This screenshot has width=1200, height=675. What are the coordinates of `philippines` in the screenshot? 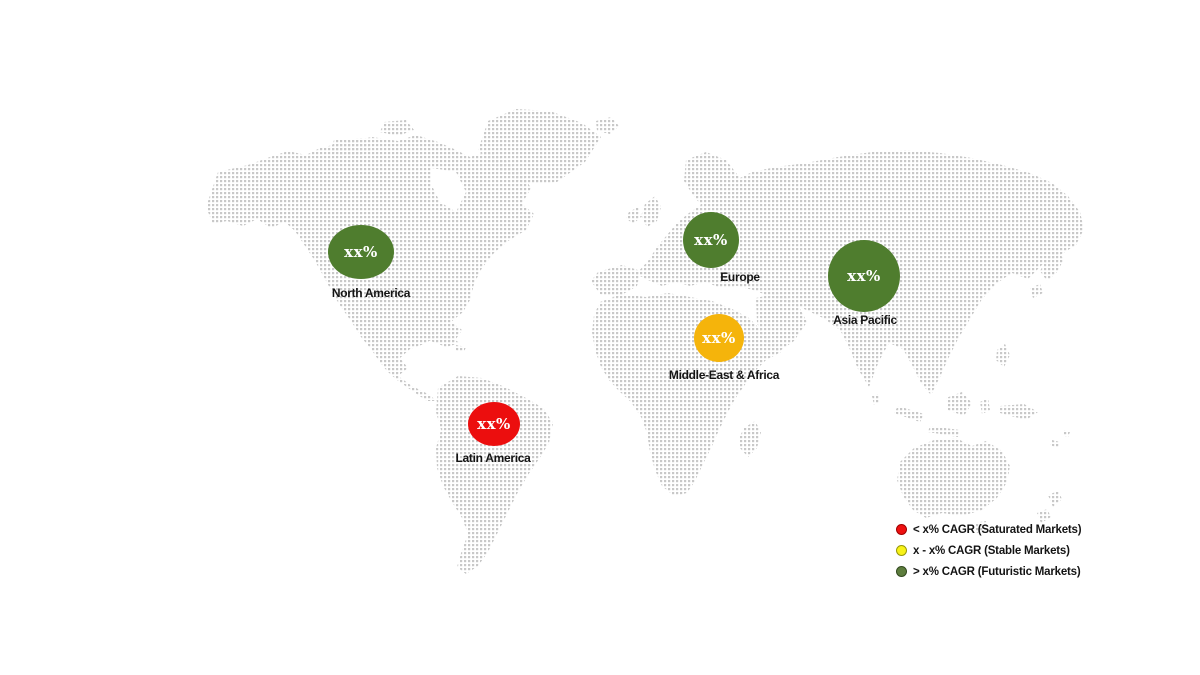 It's located at (1003, 355).